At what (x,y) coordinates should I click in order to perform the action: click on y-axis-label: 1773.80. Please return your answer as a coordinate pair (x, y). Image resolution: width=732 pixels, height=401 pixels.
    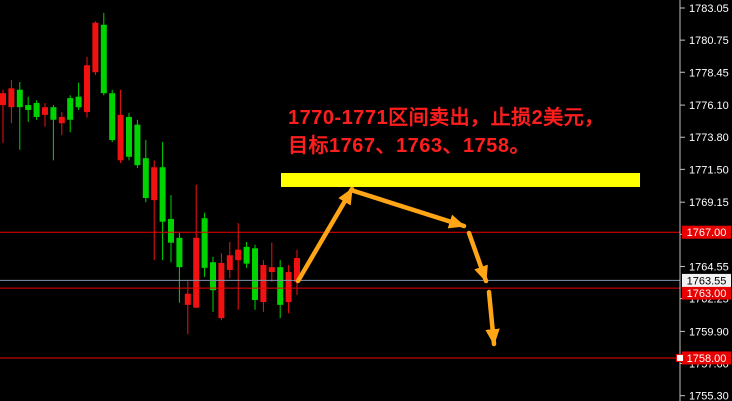
    Looking at the image, I should click on (709, 138).